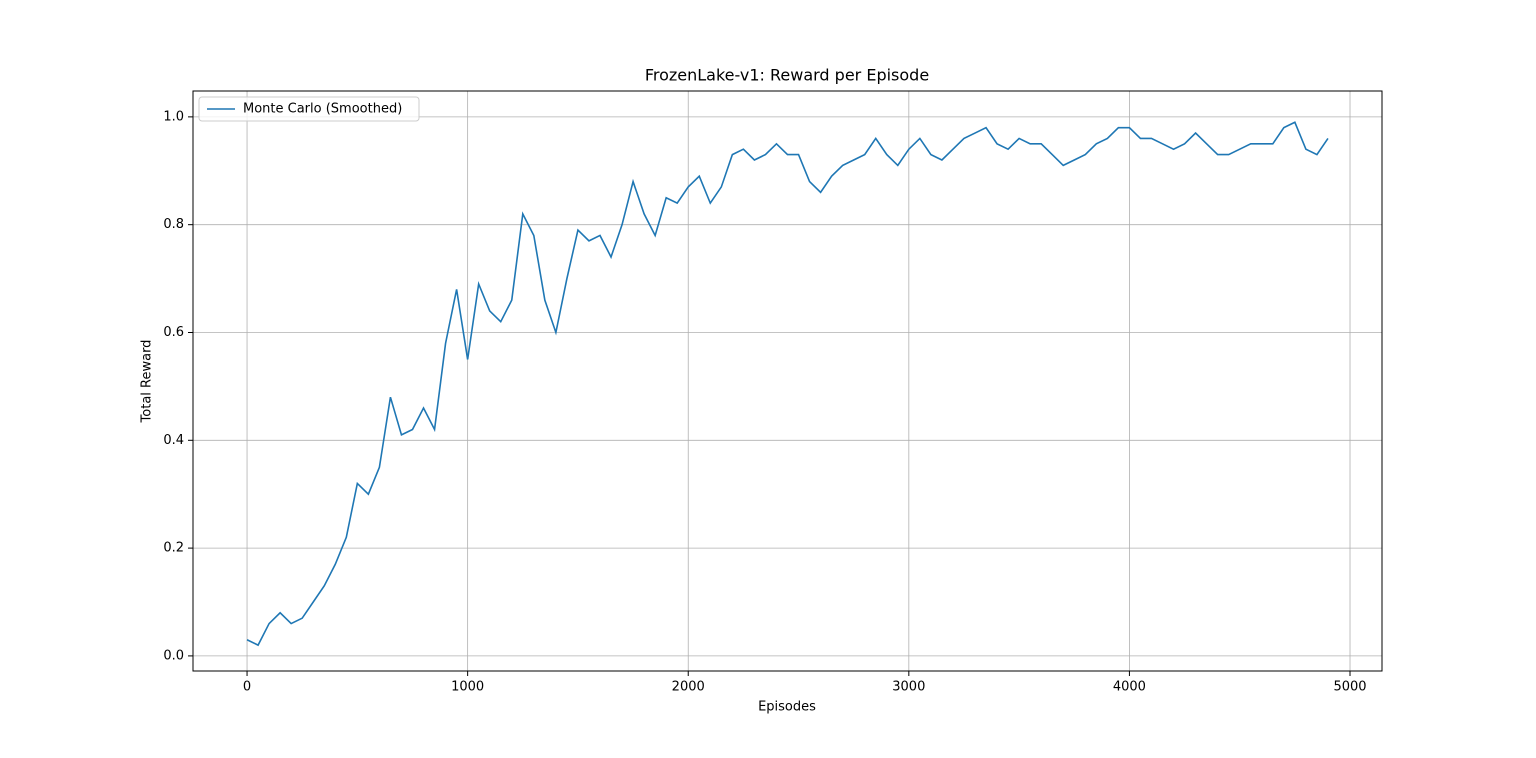 This screenshot has height=758, width=1536. I want to click on legend-box, so click(309, 109).